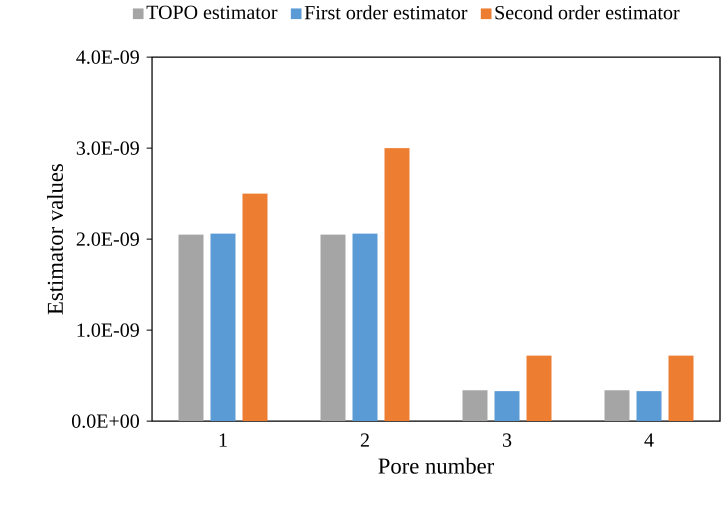 The image size is (721, 506). I want to click on legend-label: Second order estimator, so click(587, 12).